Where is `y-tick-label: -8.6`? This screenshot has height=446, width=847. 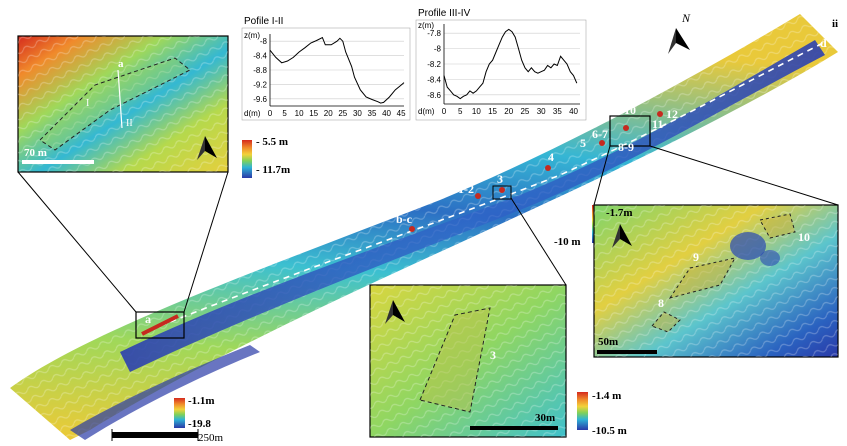 y-tick-label: -8.6 is located at coordinates (434, 95).